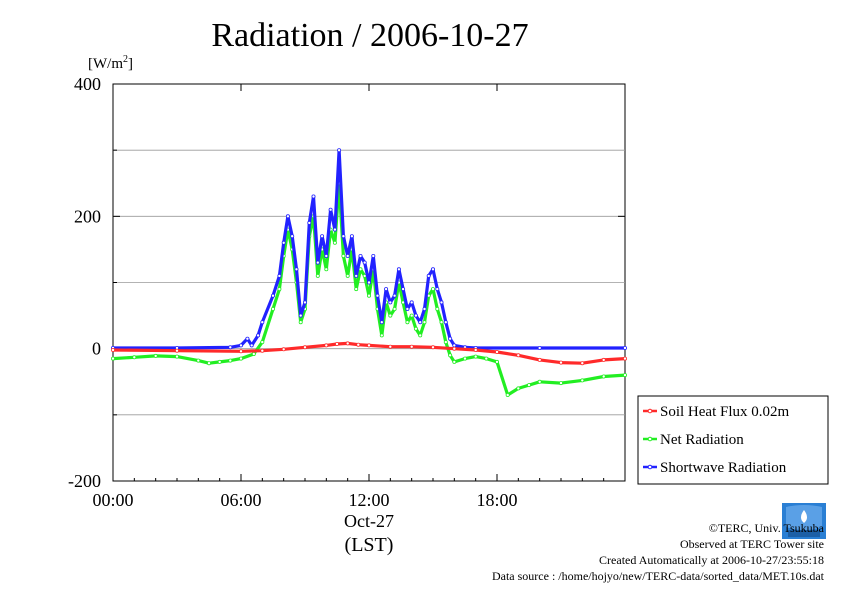 The width and height of the screenshot is (842, 595). What do you see at coordinates (804, 521) in the screenshot?
I see `terc-logo` at bounding box center [804, 521].